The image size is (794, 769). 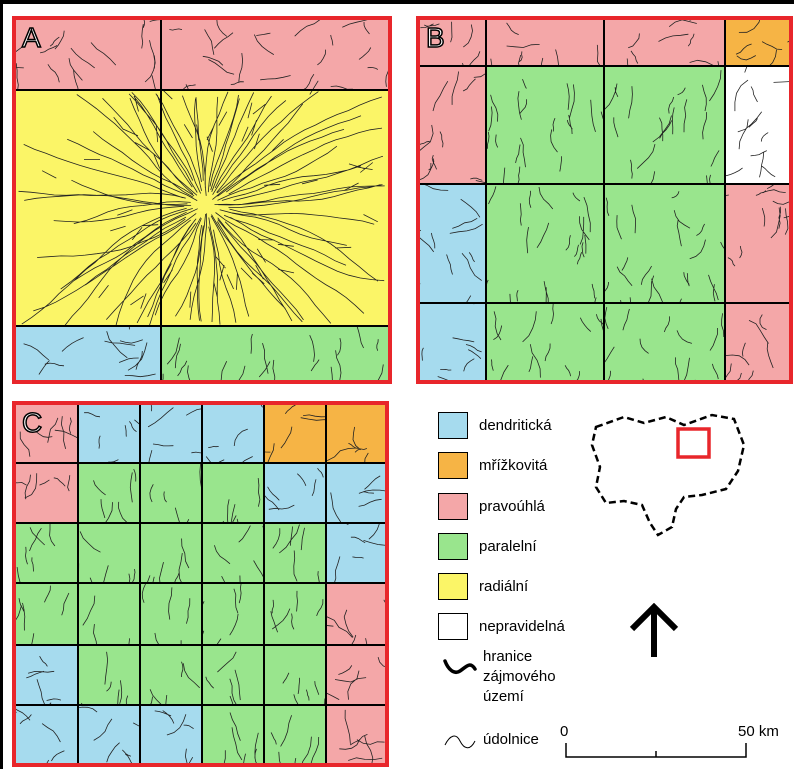 What do you see at coordinates (522, 626) in the screenshot?
I see `legend-label-irregular: nepravidelná` at bounding box center [522, 626].